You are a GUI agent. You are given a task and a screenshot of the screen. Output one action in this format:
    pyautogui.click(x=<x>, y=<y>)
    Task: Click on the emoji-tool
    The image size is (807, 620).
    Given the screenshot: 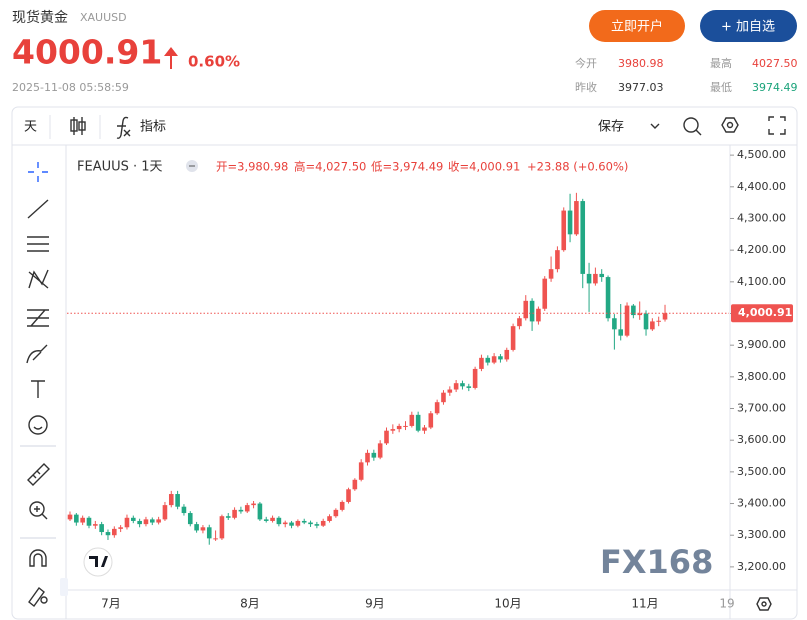 What is the action you would take?
    pyautogui.click(x=38, y=425)
    